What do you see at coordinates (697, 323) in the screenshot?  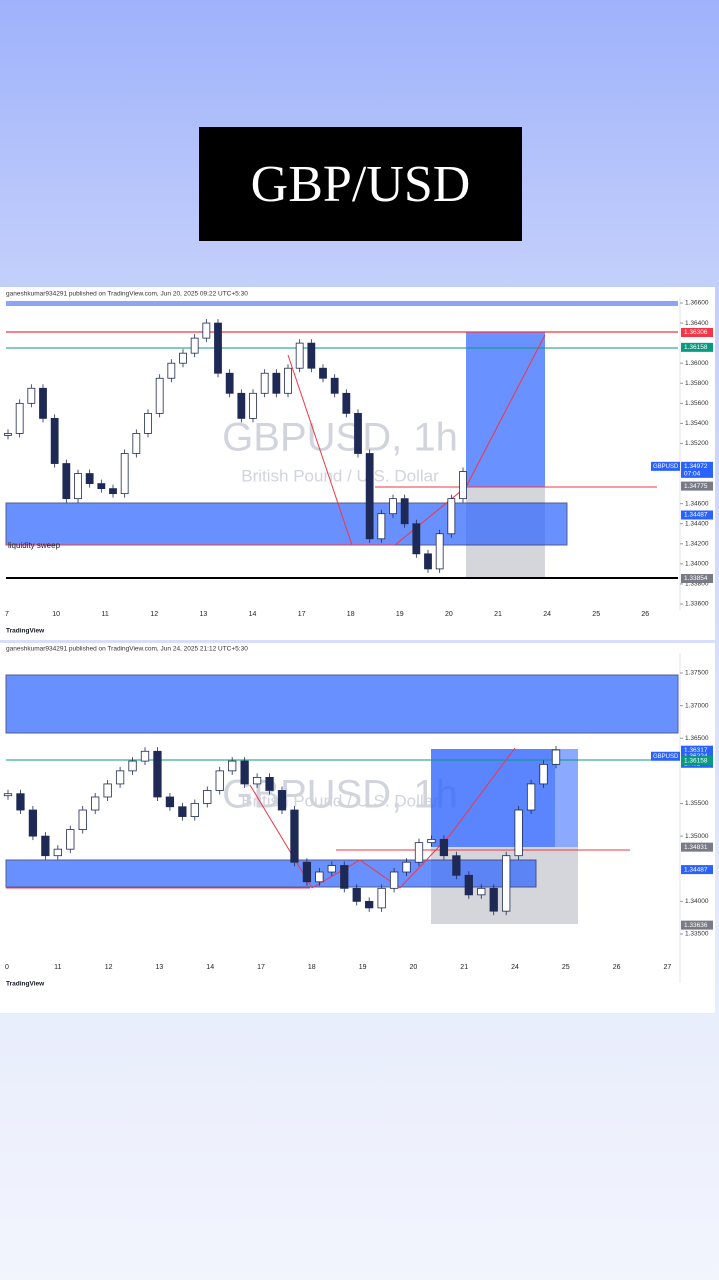 I see `y-tick-label: 1.36400` at bounding box center [697, 323].